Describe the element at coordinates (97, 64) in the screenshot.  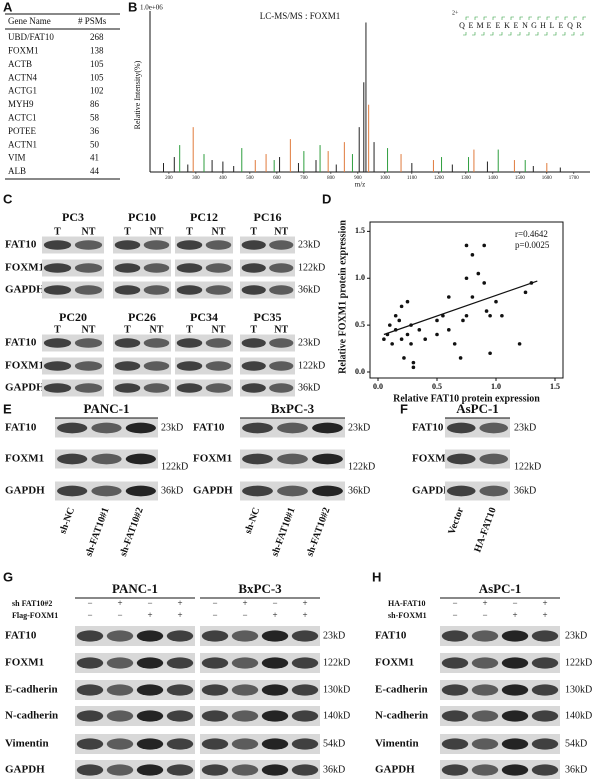
I see `table-cell: 105` at that location.